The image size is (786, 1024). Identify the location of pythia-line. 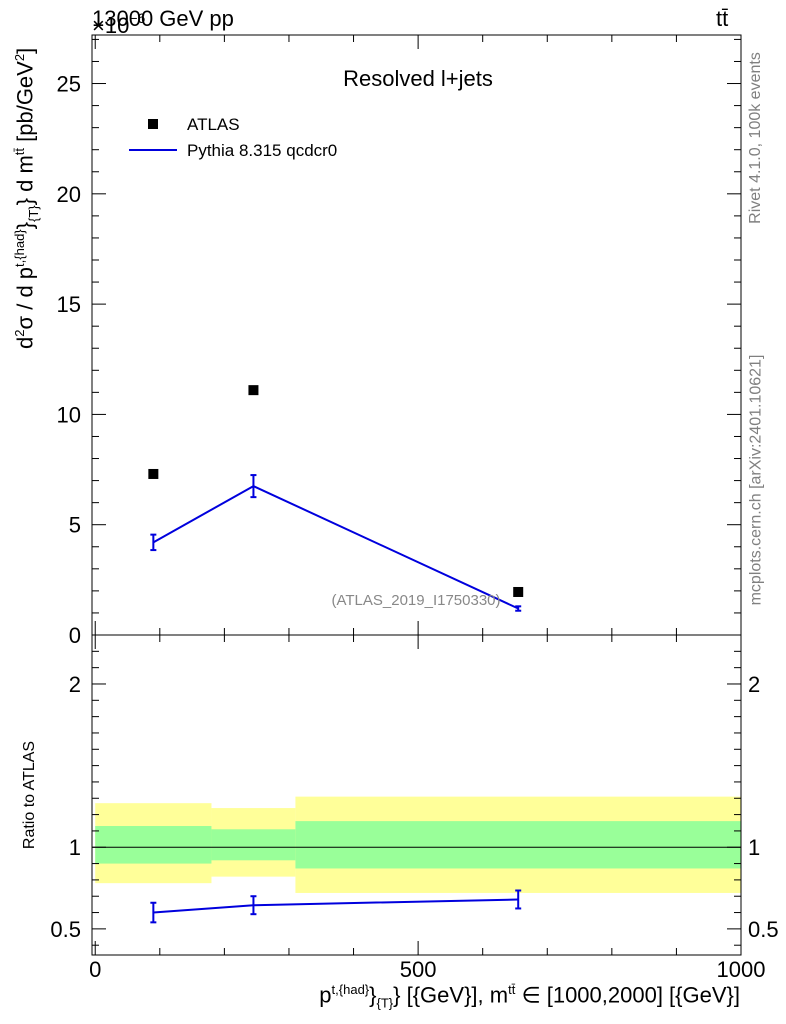
(335, 547).